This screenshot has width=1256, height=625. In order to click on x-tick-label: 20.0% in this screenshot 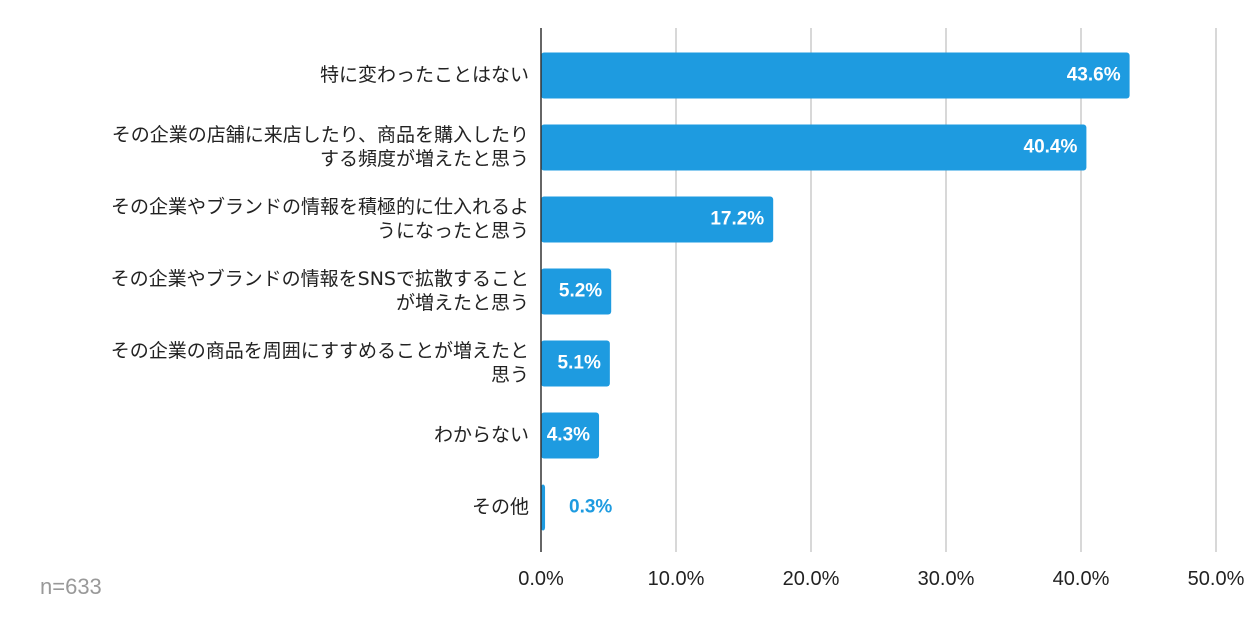, I will do `click(811, 579)`.